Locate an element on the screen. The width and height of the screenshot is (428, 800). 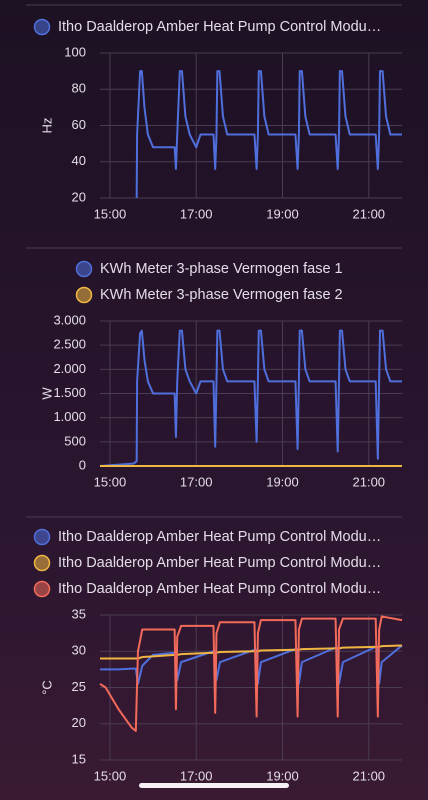
y-tick-label: 3.000 is located at coordinates (69, 319).